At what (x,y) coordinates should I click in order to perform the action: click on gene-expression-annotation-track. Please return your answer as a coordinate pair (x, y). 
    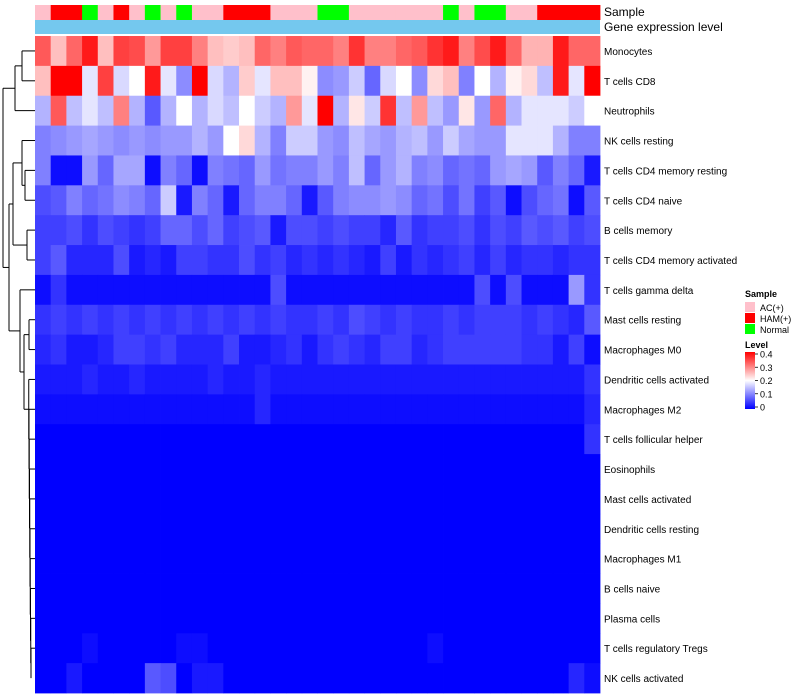
    Looking at the image, I should click on (317, 27).